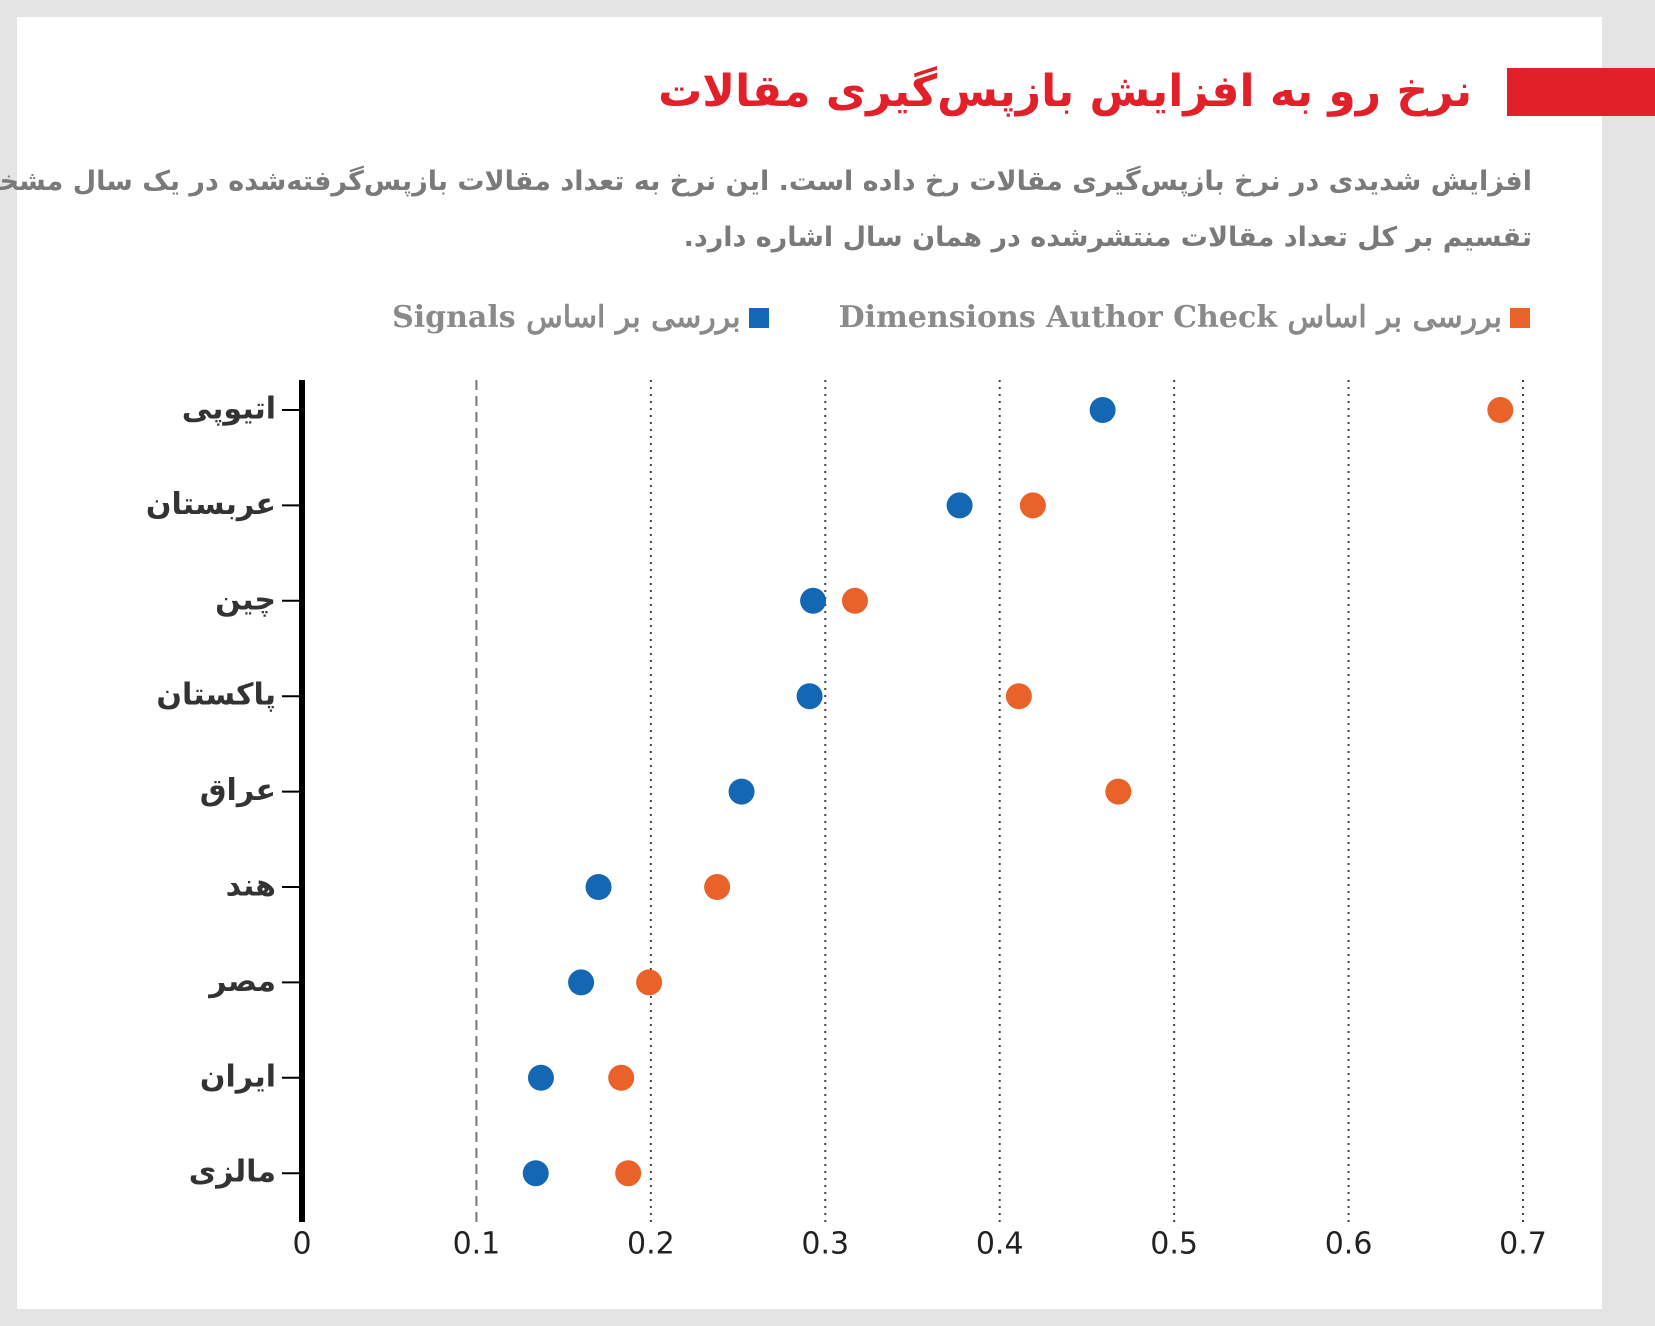 This screenshot has width=1655, height=1326. I want to click on y-tick-label: هند, so click(251, 886).